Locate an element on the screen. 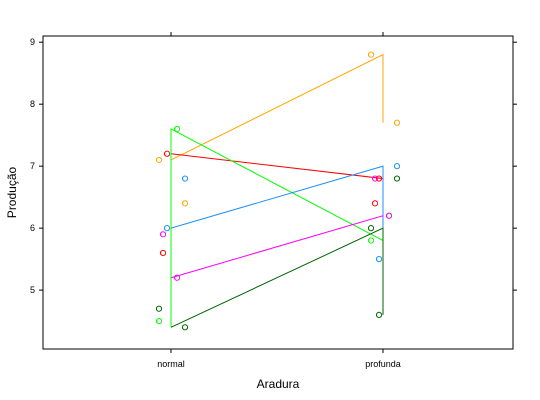  y-tick-label: 5 is located at coordinates (32, 290).